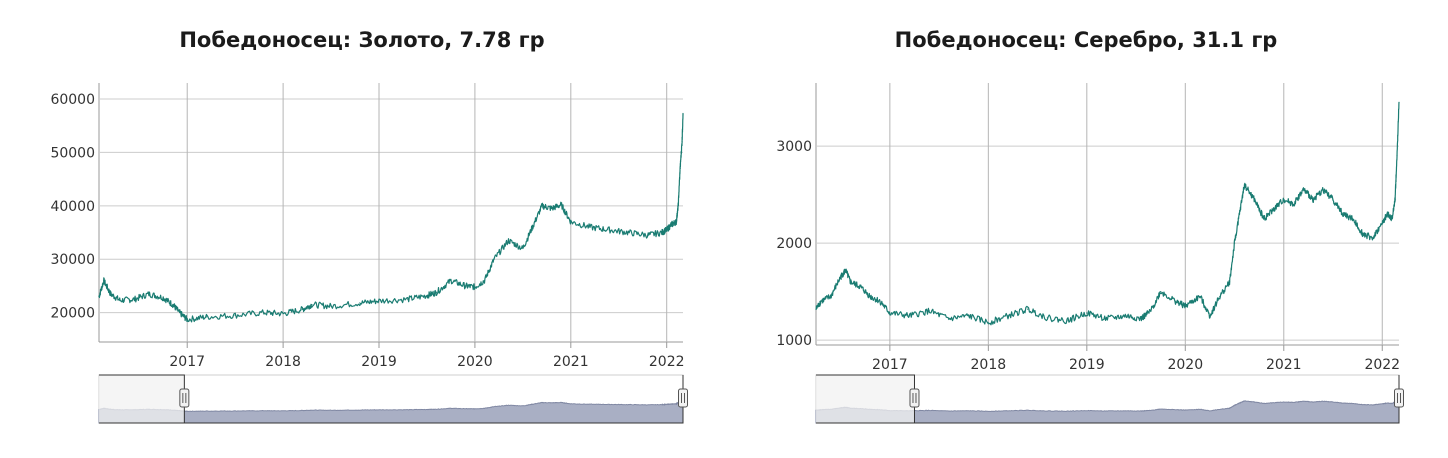  I want to click on x-tick-label: 2018, so click(283, 362).